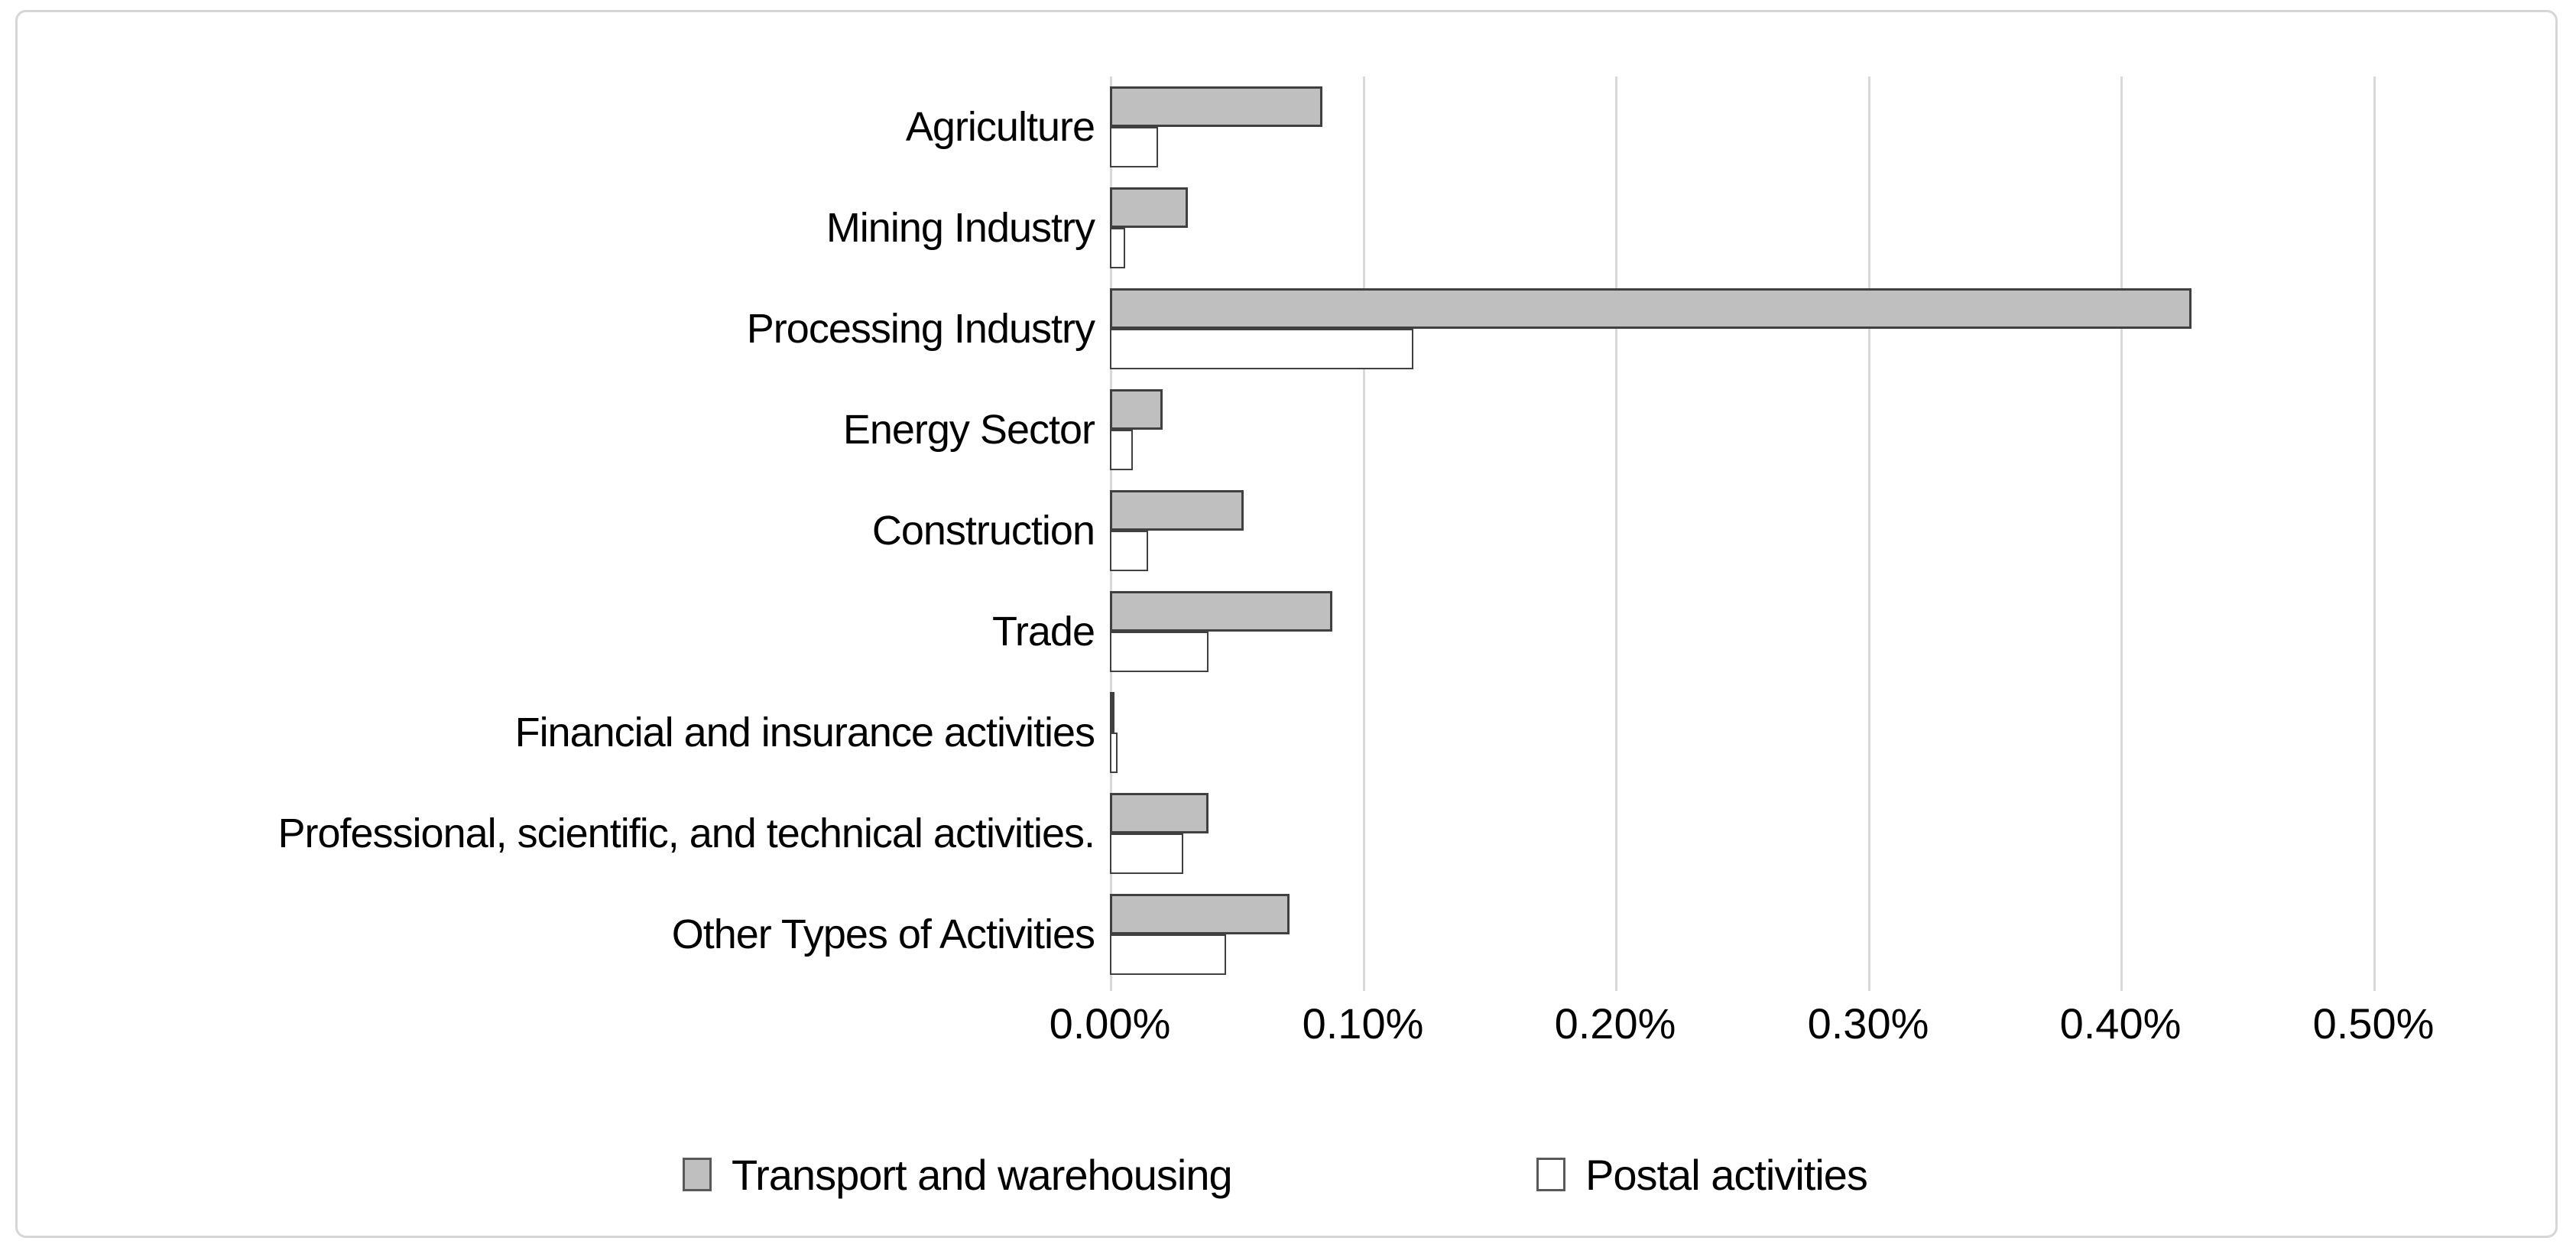 The height and width of the screenshot is (1254, 2576). I want to click on category-label: Financial and insurance activities, so click(804, 733).